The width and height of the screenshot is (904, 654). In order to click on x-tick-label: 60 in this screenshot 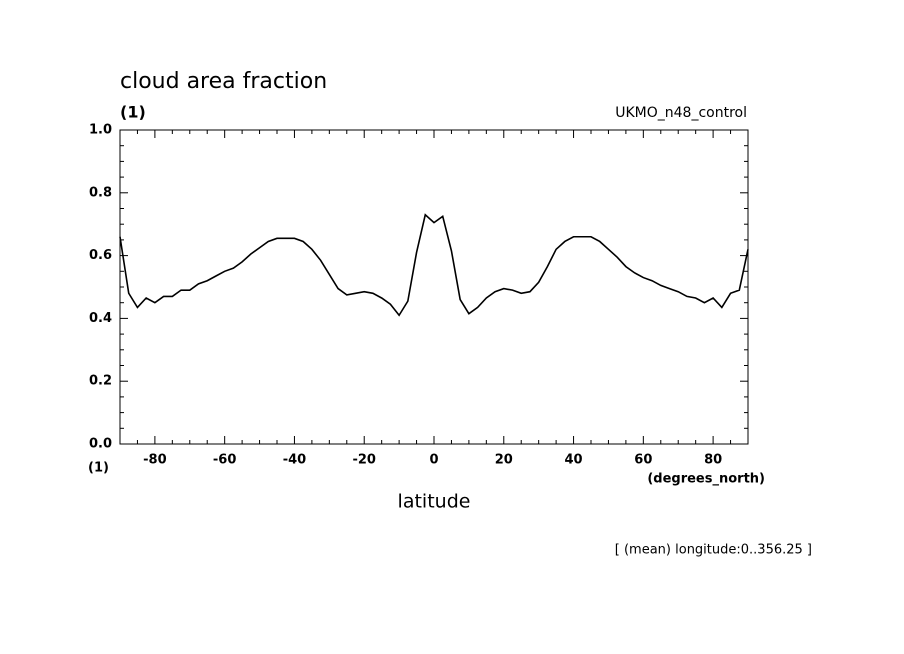, I will do `click(643, 460)`.